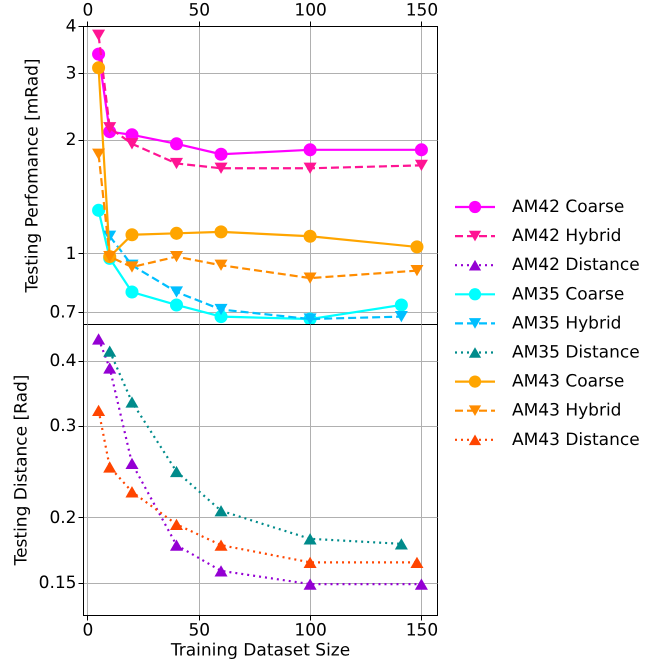  What do you see at coordinates (567, 236) in the screenshot?
I see `legend-label: AM42 Hybrid` at bounding box center [567, 236].